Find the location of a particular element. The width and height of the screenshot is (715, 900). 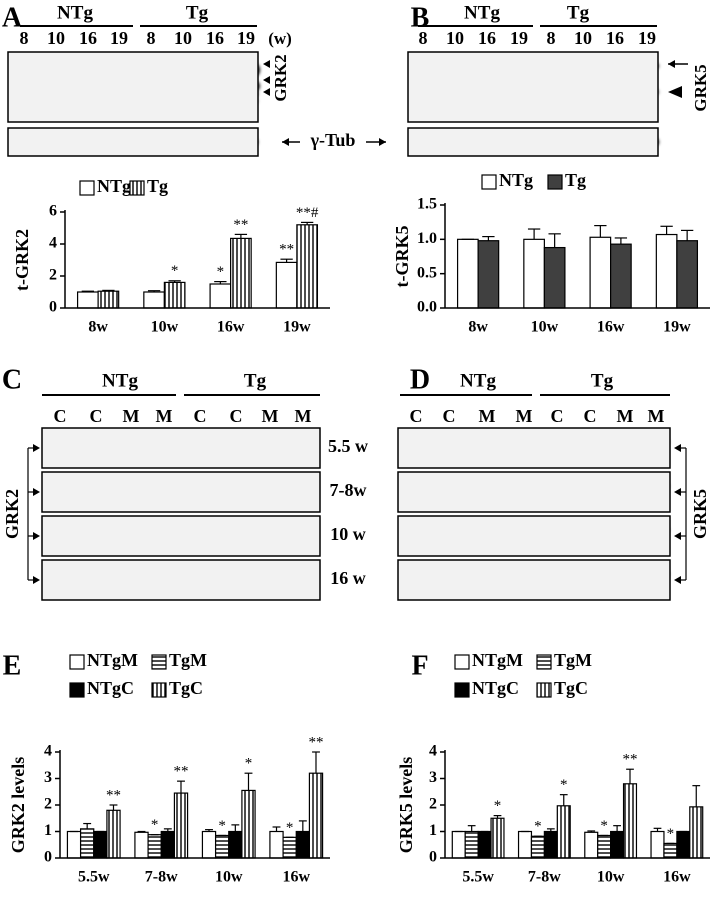

y-tick-label: 6 is located at coordinates (53, 211).